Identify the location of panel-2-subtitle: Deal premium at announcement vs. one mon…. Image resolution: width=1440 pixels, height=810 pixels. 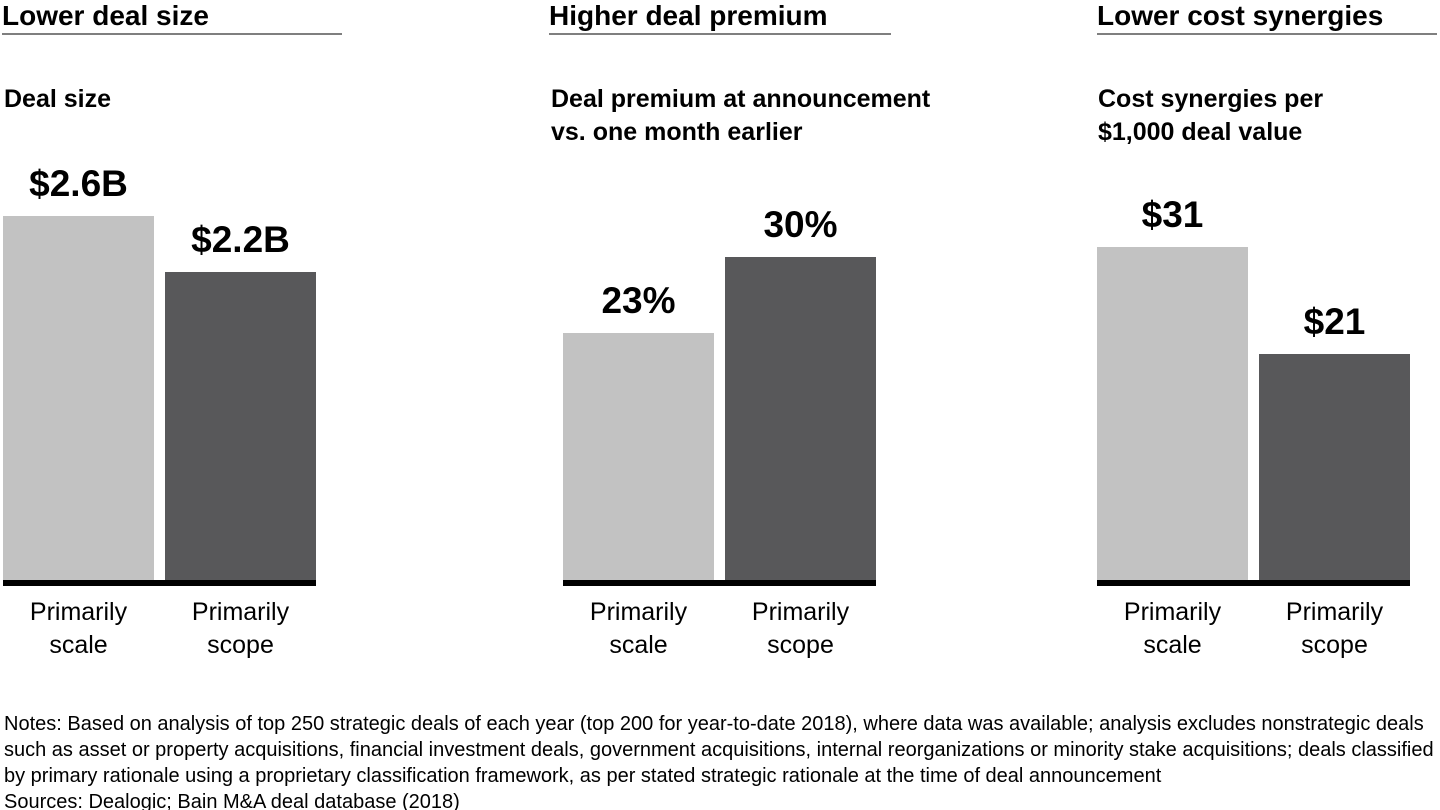
(741, 115).